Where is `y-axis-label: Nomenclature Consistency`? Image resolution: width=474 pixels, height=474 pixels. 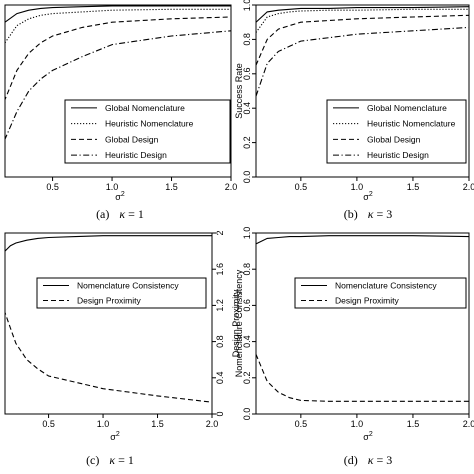 y-axis-label: Nomenclature Consistency is located at coordinates (239, 323).